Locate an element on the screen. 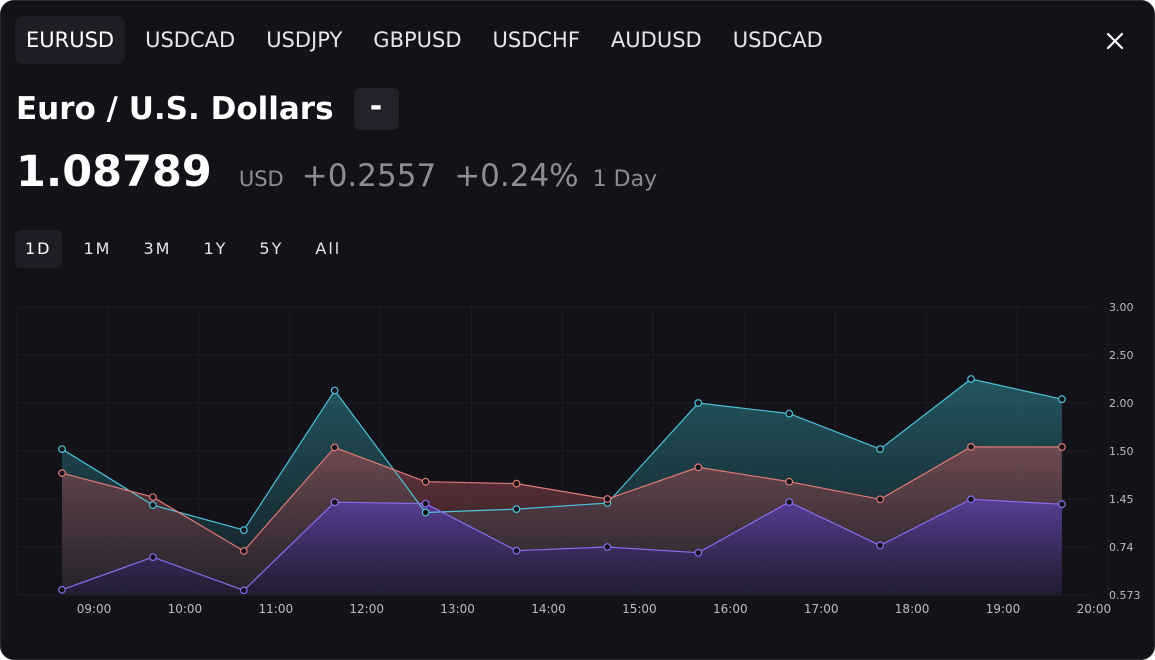 The height and width of the screenshot is (660, 1155). collapse-toggle-button: - is located at coordinates (376, 109).